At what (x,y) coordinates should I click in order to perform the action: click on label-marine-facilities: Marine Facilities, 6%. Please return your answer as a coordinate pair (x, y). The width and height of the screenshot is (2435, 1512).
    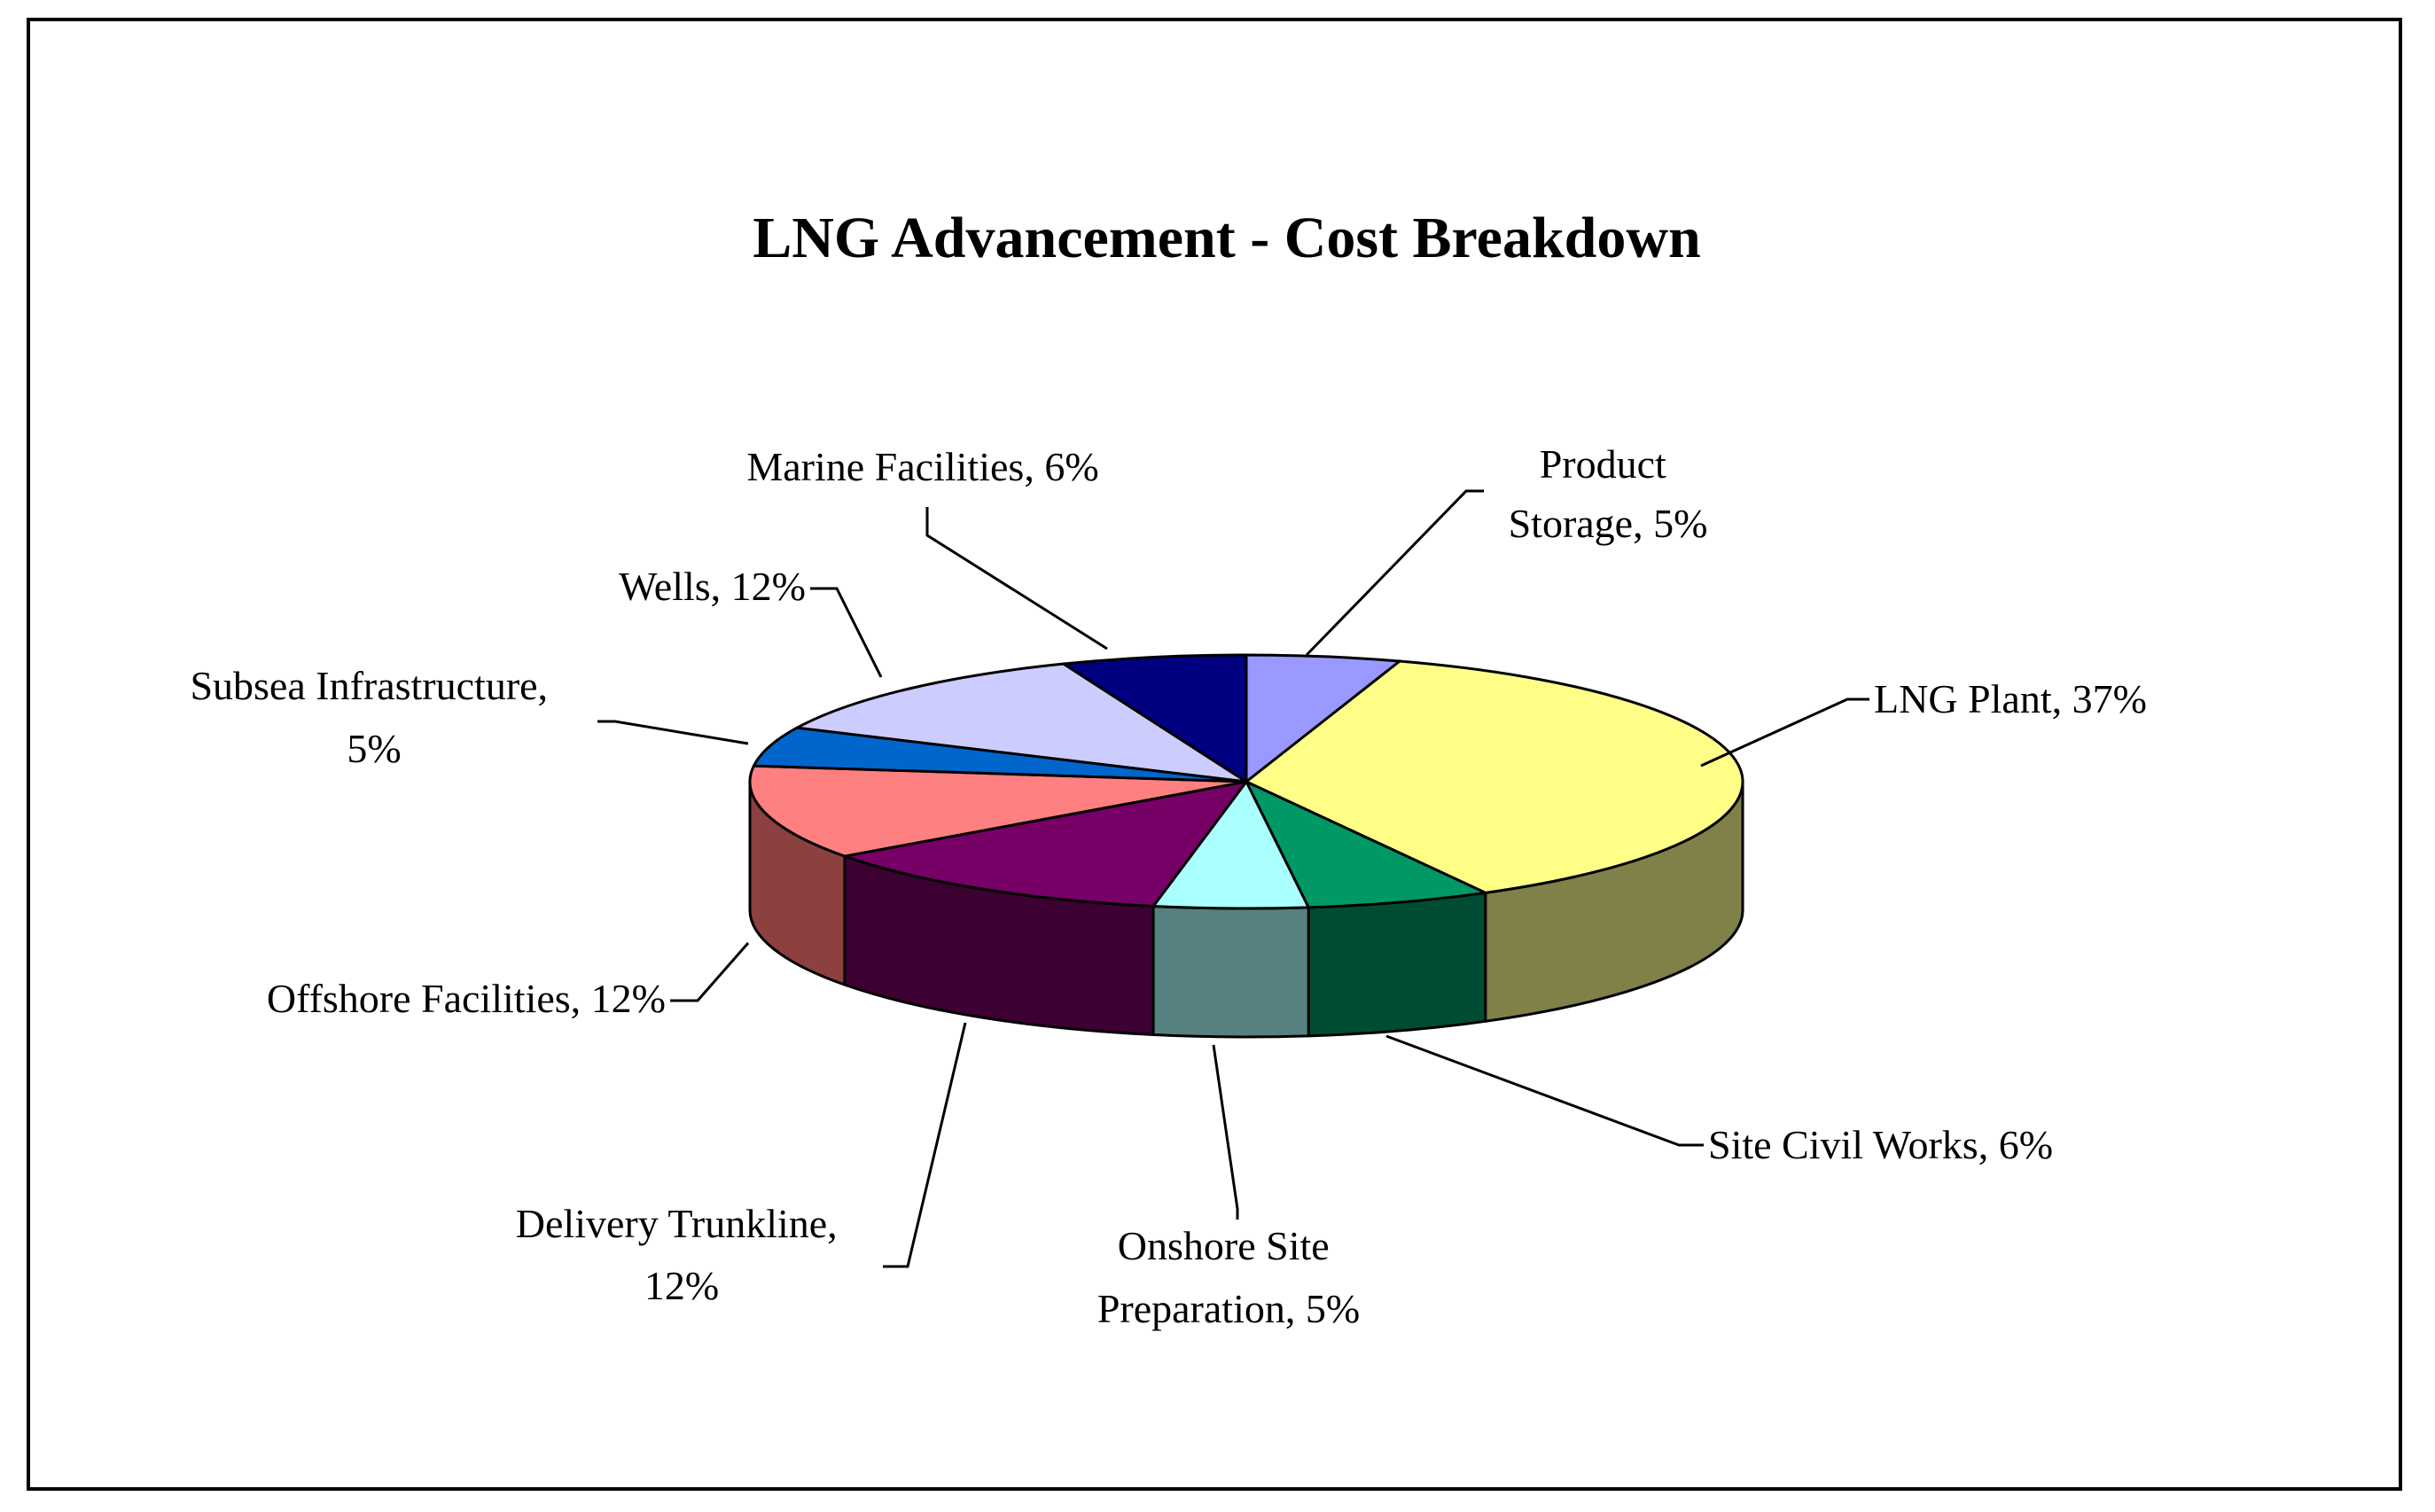
    Looking at the image, I should click on (922, 467).